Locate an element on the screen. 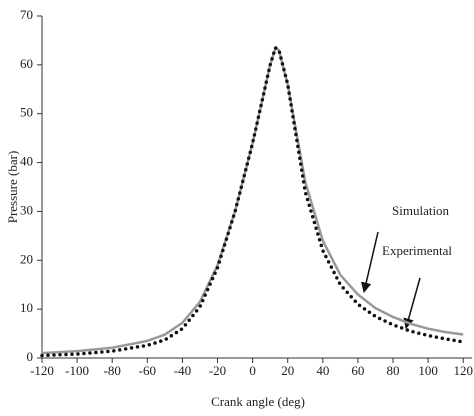  x-tick-label: 100 is located at coordinates (428, 370).